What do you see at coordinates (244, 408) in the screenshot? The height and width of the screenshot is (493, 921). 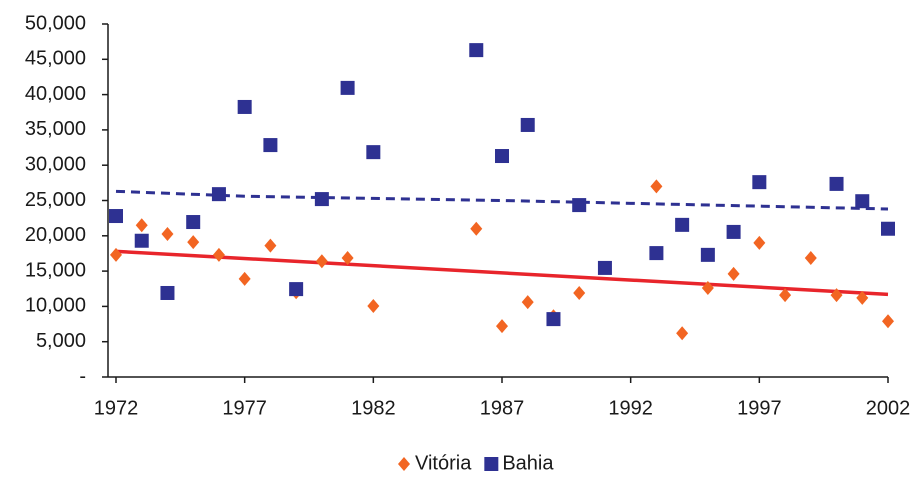 I see `x-tick-label: 1977` at bounding box center [244, 408].